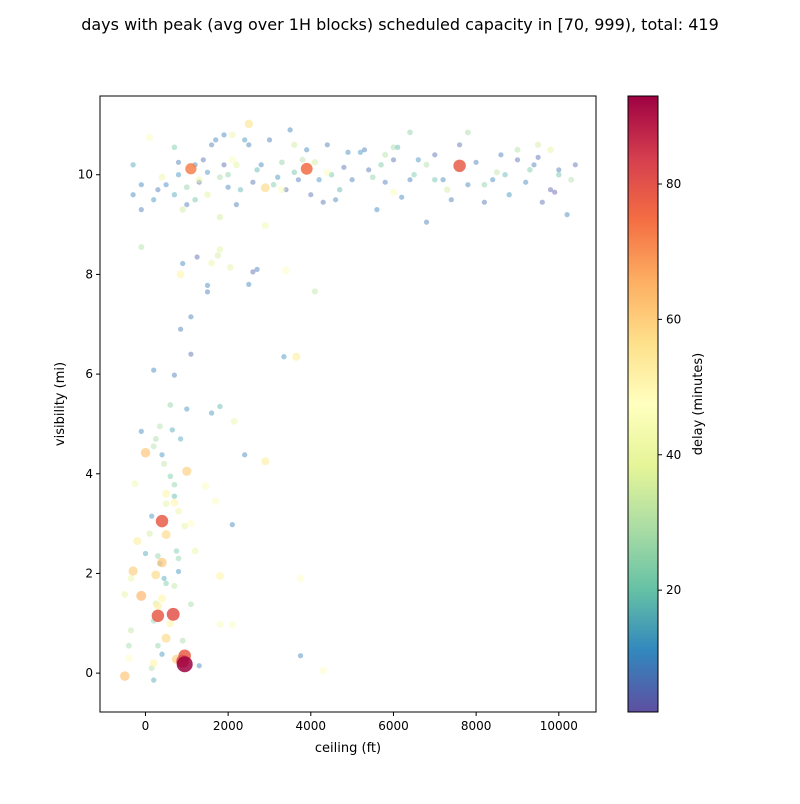  Describe the element at coordinates (60, 404) in the screenshot. I see `y-axis-label: visibility (mi)` at that location.